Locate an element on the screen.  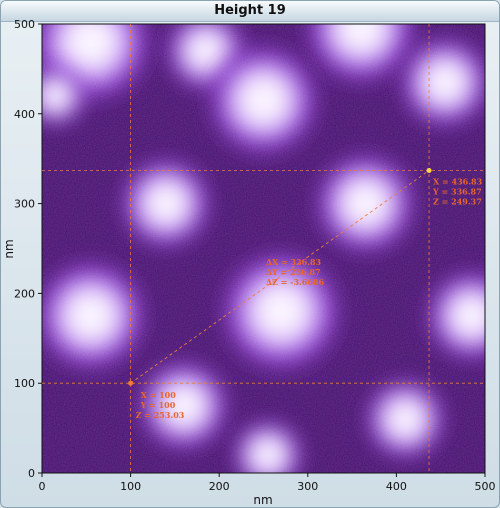
cursor-2-marker is located at coordinates (429, 170).